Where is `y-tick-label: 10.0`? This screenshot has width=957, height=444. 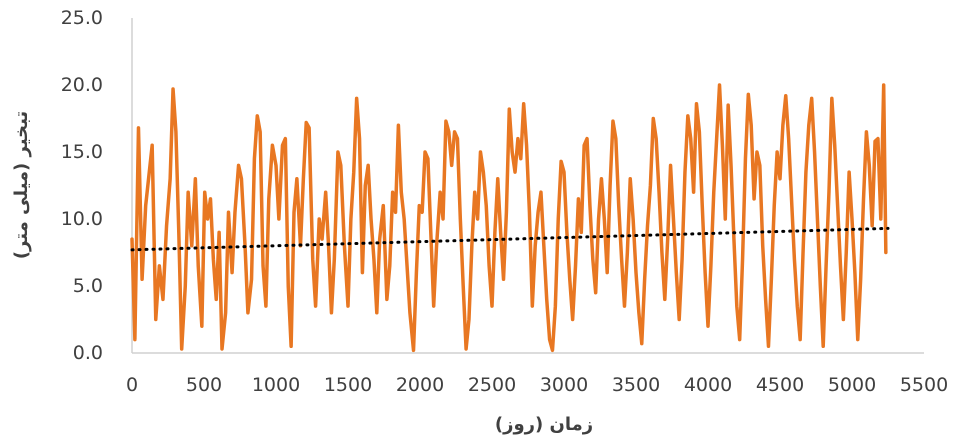
y-tick-label: 10.0 is located at coordinates (82, 219).